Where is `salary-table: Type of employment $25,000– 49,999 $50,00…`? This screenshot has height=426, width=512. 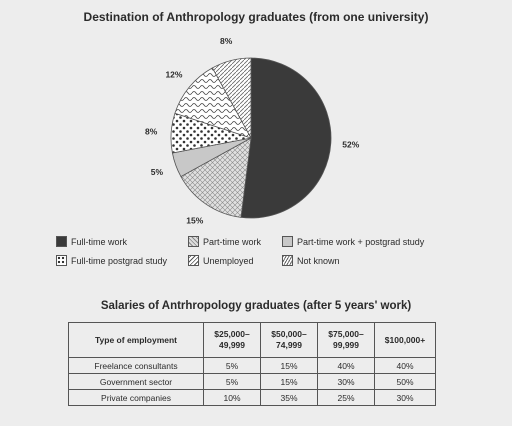
salary-table: Type of employment $25,000– 49,999 $50,00… is located at coordinates (252, 364).